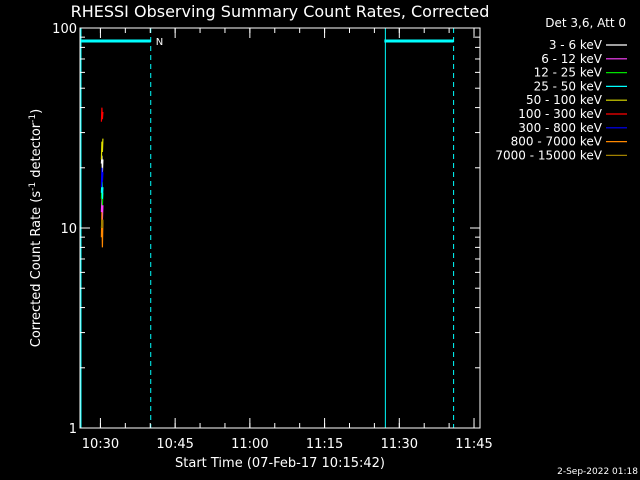  Describe the element at coordinates (572, 59) in the screenshot. I see `legend-entry-label: 6 - 12 keV` at that location.